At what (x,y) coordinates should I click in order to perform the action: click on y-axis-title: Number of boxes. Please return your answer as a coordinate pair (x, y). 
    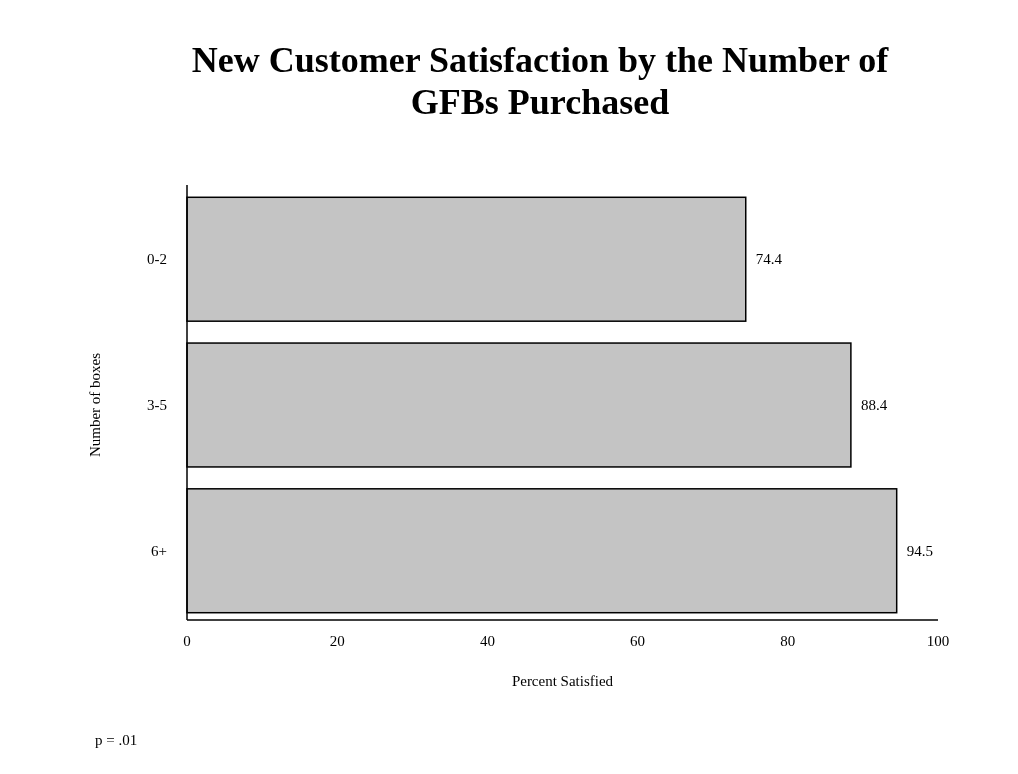
    Looking at the image, I should click on (95, 405).